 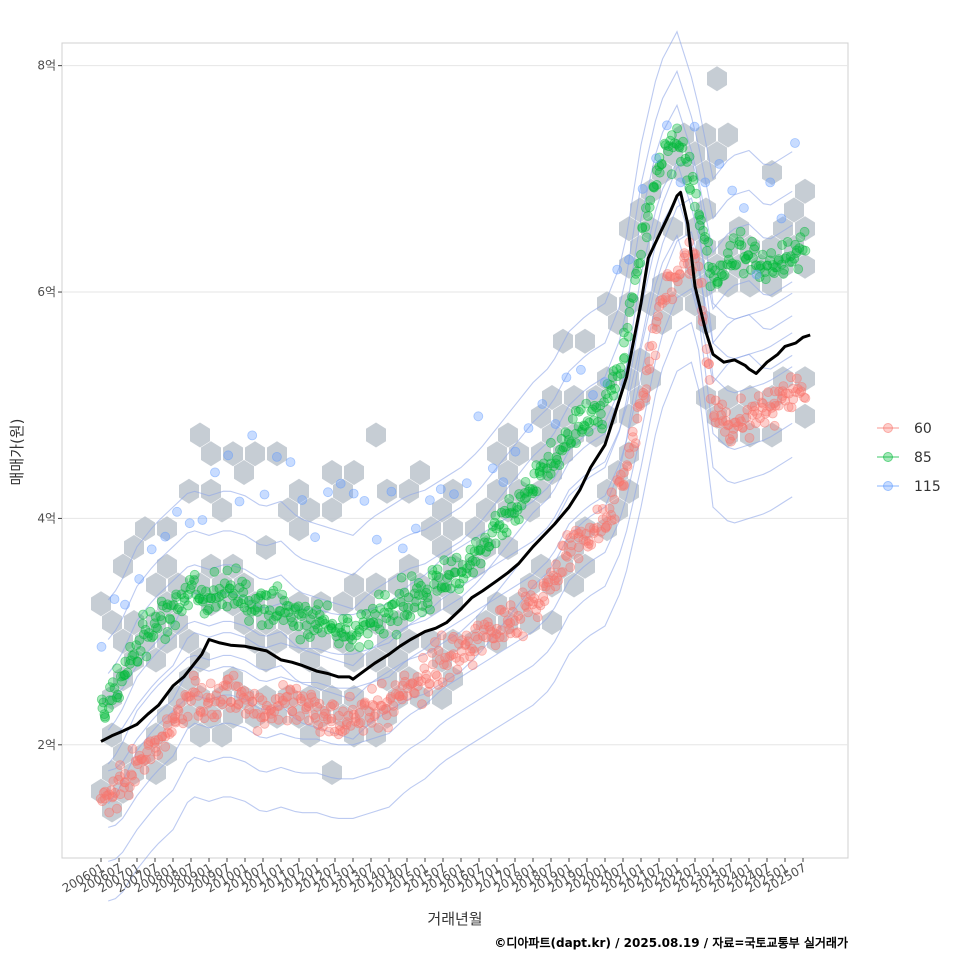 I want to click on legend-label-85: 85, so click(x=923, y=458).